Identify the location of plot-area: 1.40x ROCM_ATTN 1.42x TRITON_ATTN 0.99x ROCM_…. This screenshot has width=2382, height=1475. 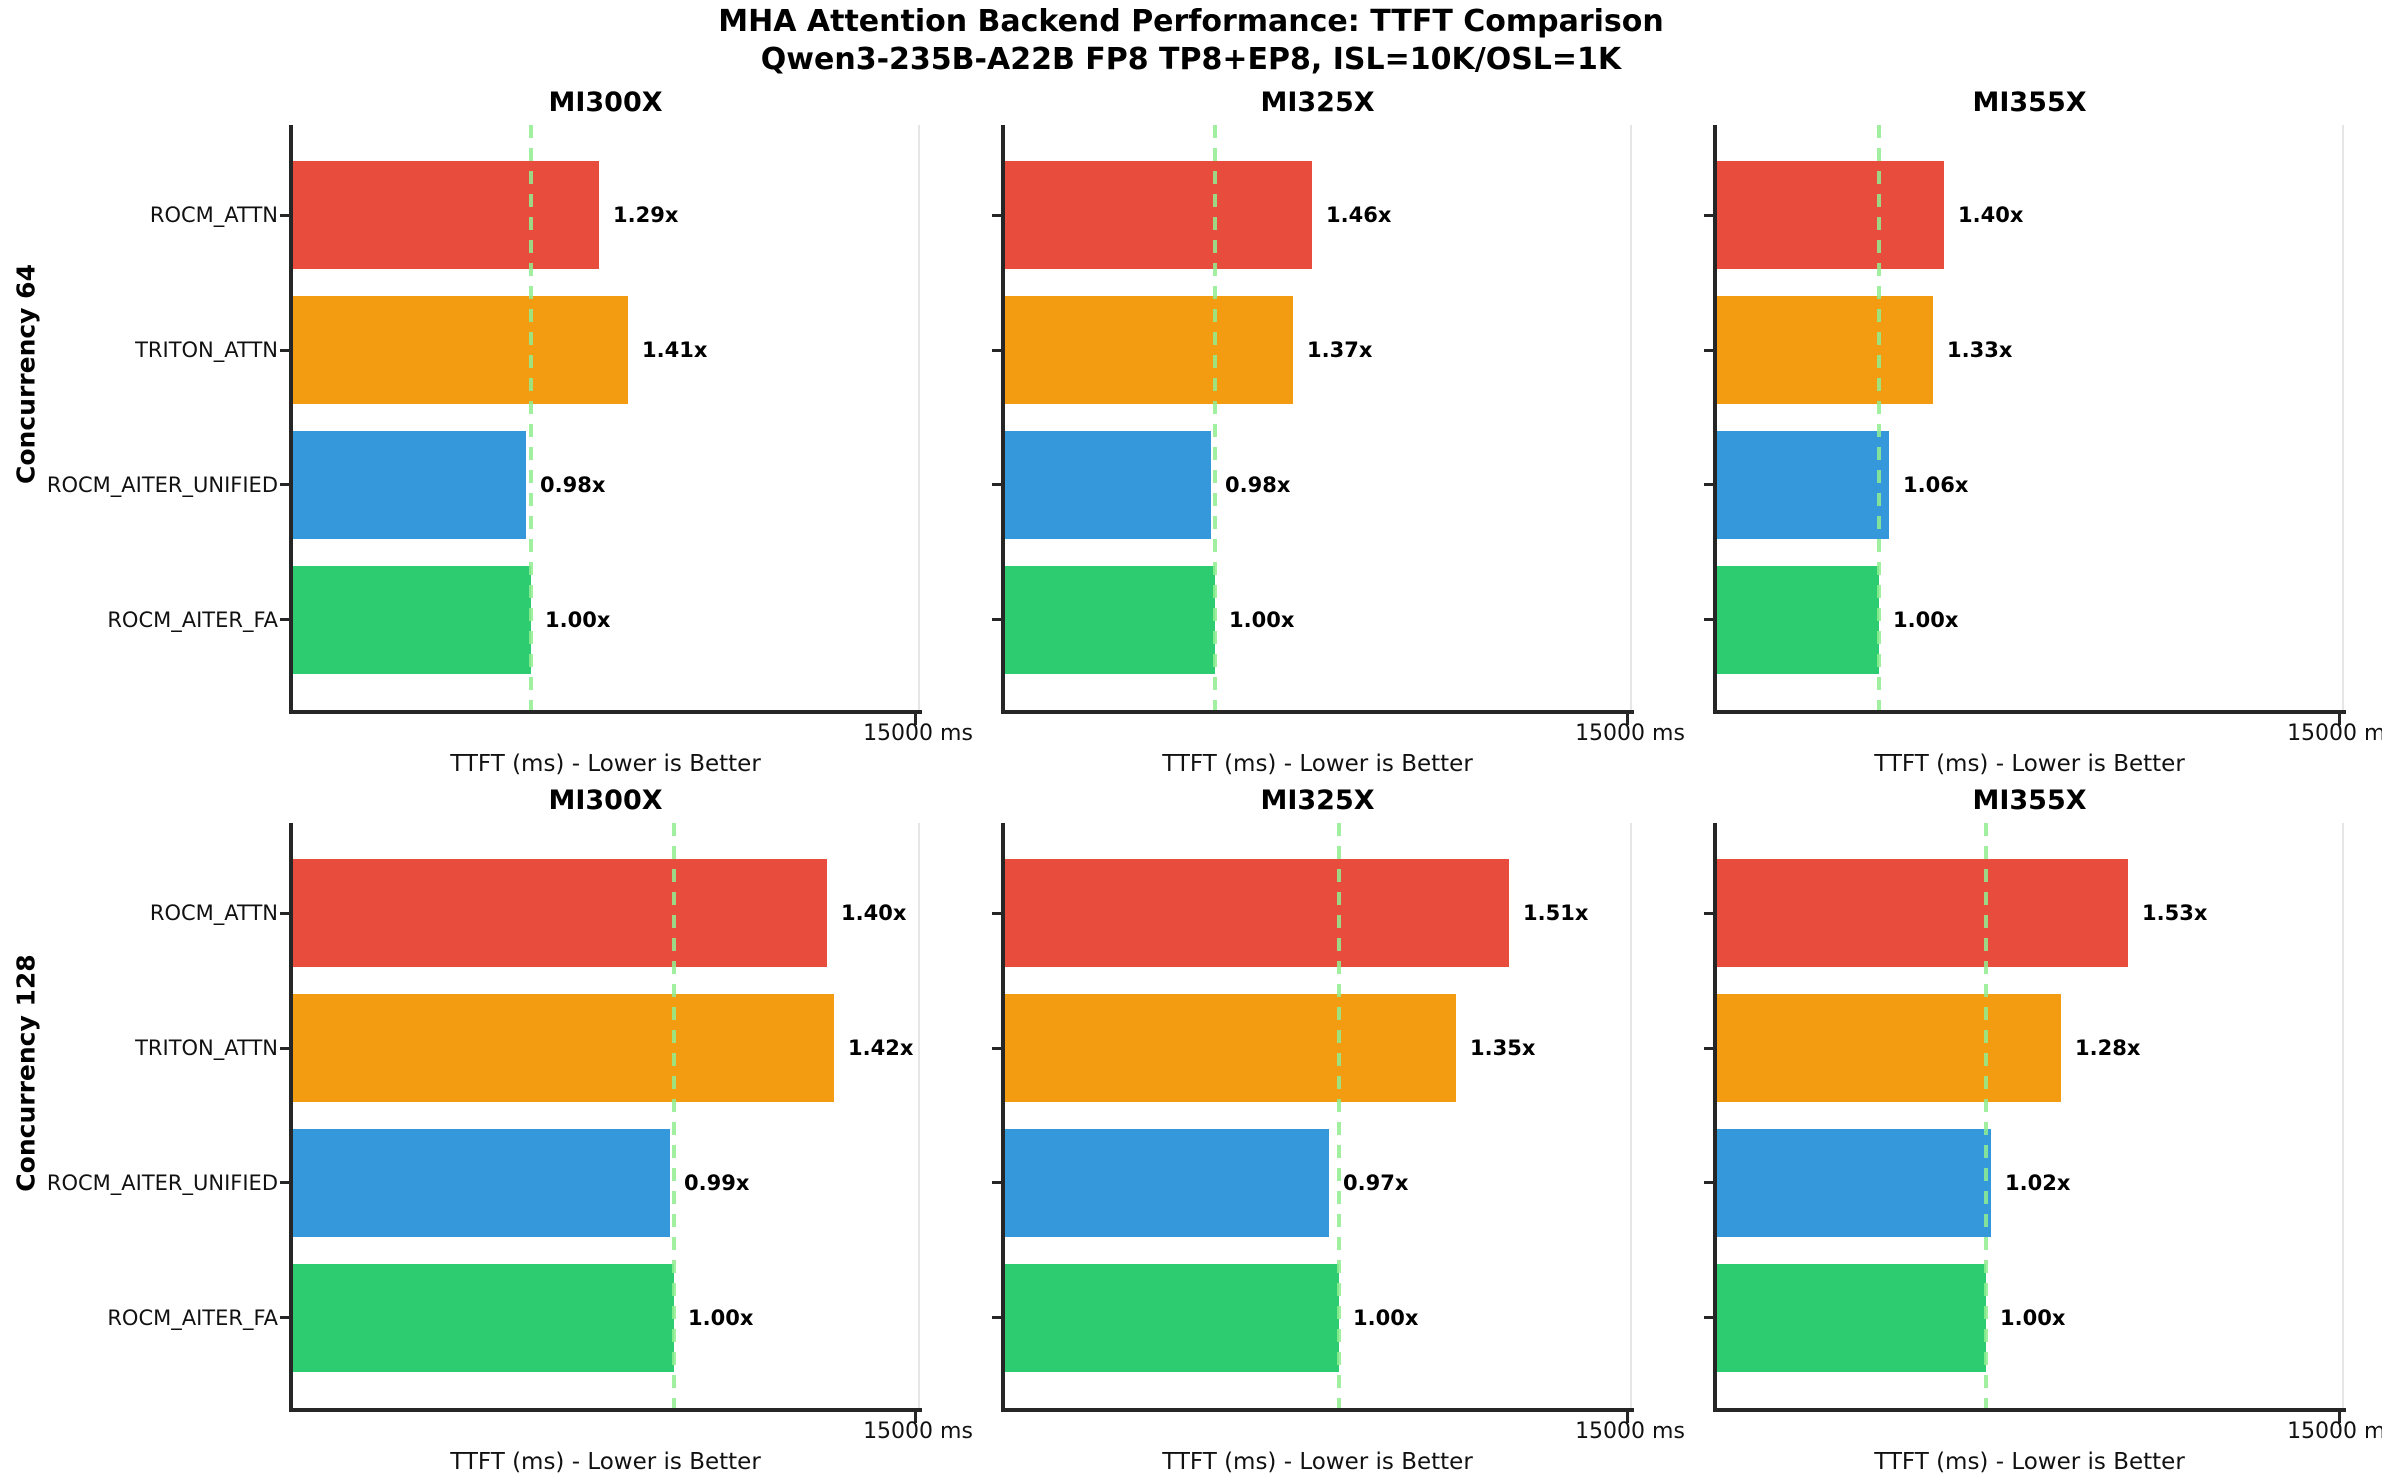
(484, 1123).